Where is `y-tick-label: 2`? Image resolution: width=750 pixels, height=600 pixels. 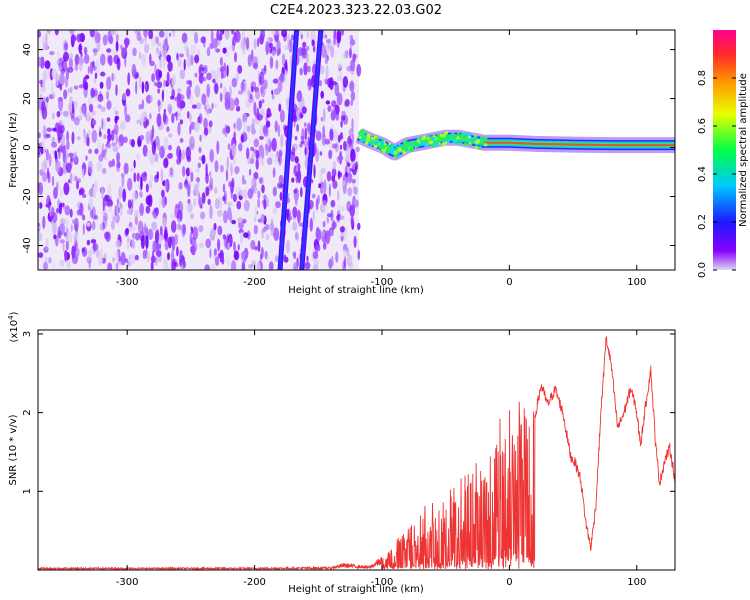
y-tick-label: 2 is located at coordinates (27, 412).